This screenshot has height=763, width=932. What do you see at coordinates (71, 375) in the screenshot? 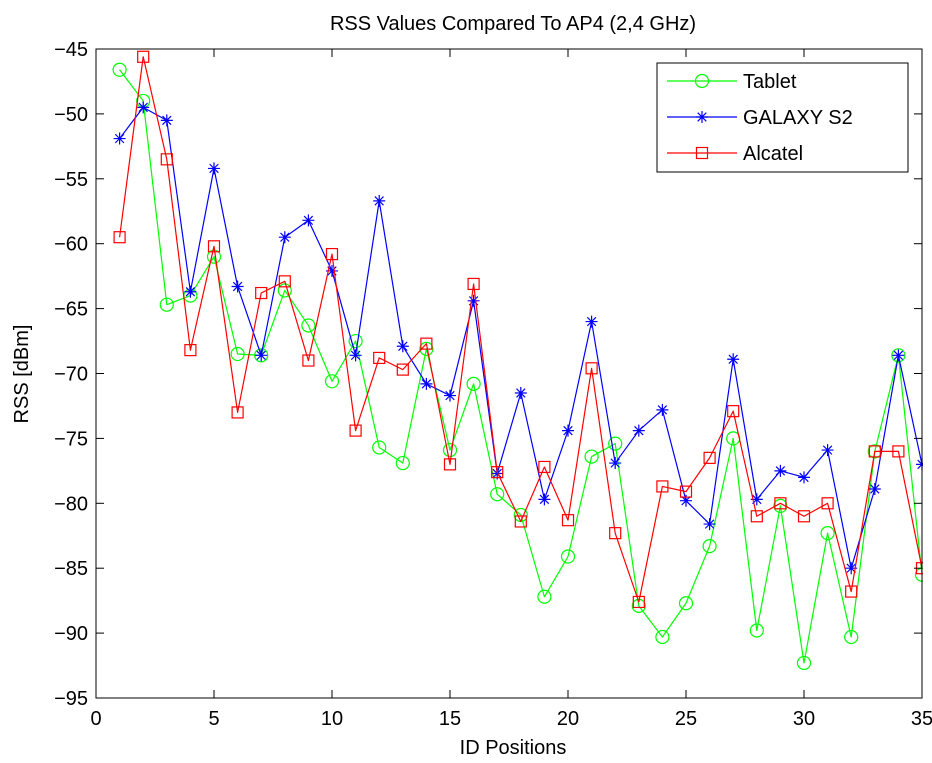
I see `y-tick-label: −70` at bounding box center [71, 375].